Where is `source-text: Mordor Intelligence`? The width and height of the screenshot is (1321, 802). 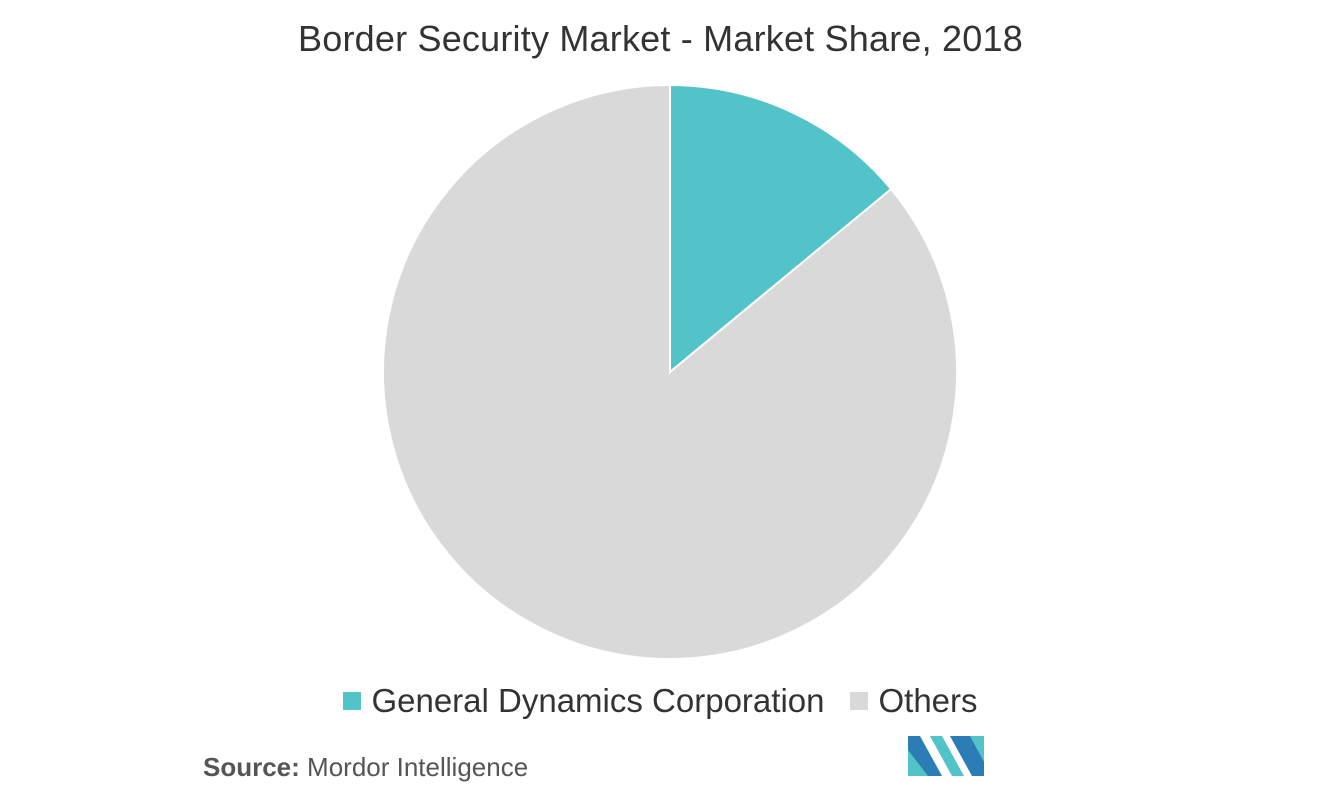
source-text: Mordor Intelligence is located at coordinates (418, 767).